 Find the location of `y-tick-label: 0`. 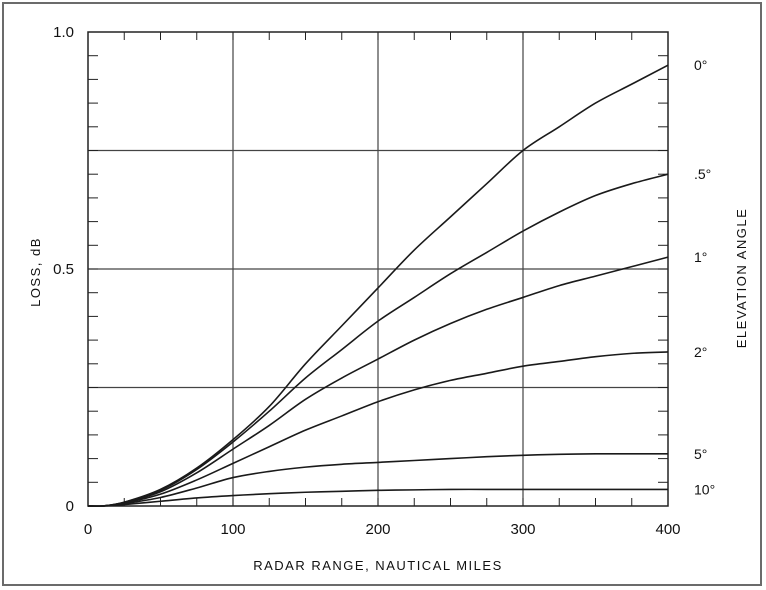

y-tick-label: 0 is located at coordinates (70, 506).